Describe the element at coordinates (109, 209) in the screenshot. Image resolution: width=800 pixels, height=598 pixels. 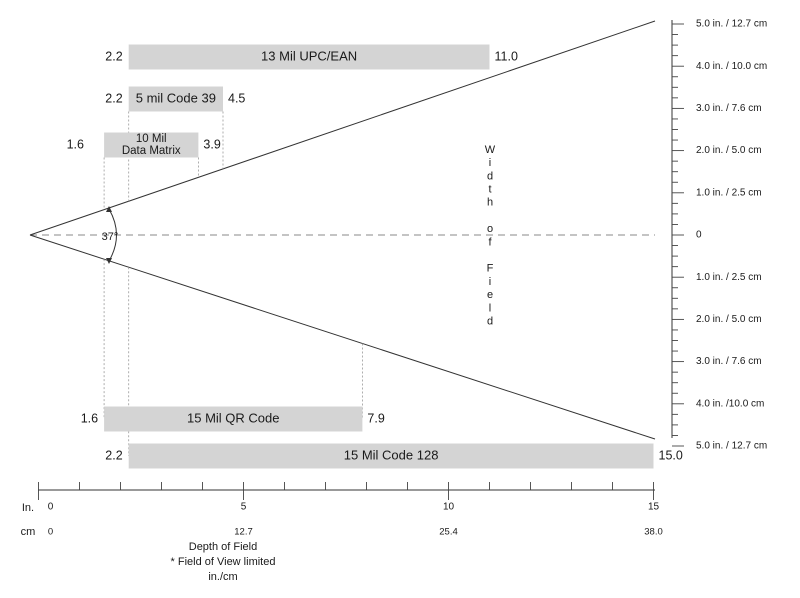
I see `angle-arrow-top-icon` at that location.